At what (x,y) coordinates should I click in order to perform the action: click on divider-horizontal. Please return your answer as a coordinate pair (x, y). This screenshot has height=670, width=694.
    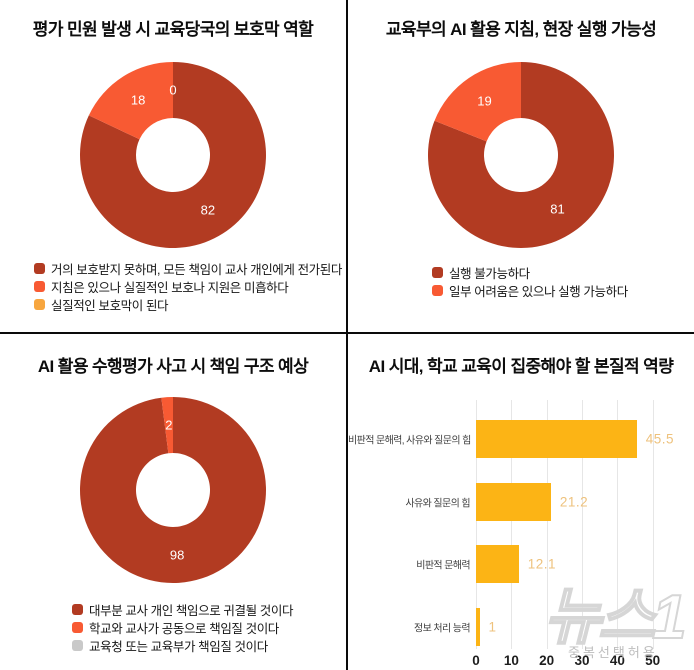
    Looking at the image, I should click on (347, 333).